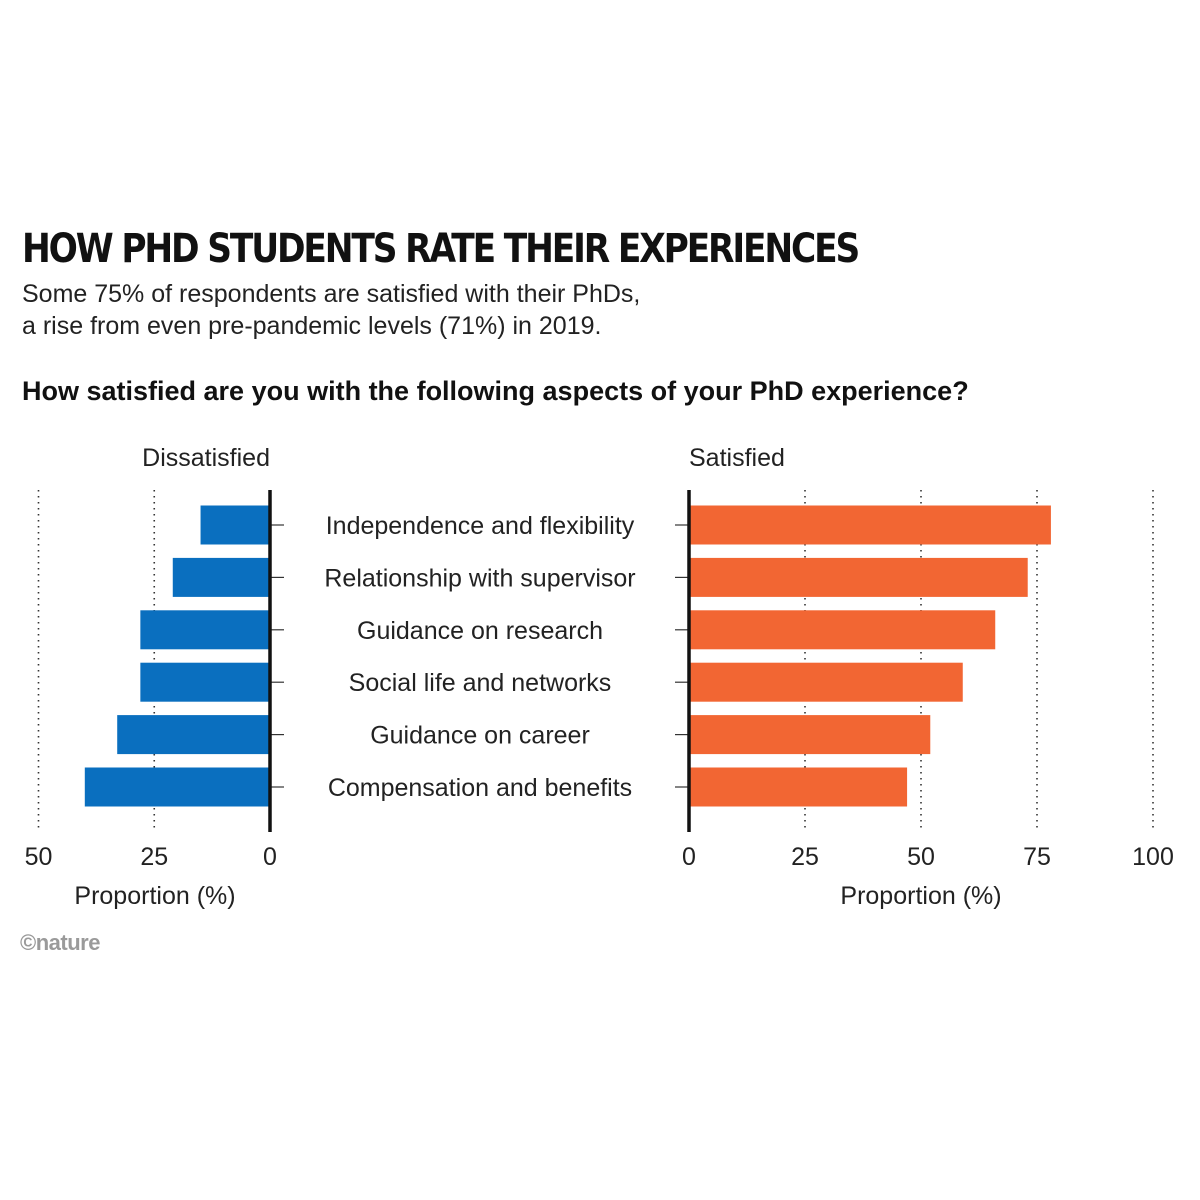 The width and height of the screenshot is (1200, 1200). Describe the element at coordinates (921, 857) in the screenshot. I see `tick-label-right-50: 50` at that location.